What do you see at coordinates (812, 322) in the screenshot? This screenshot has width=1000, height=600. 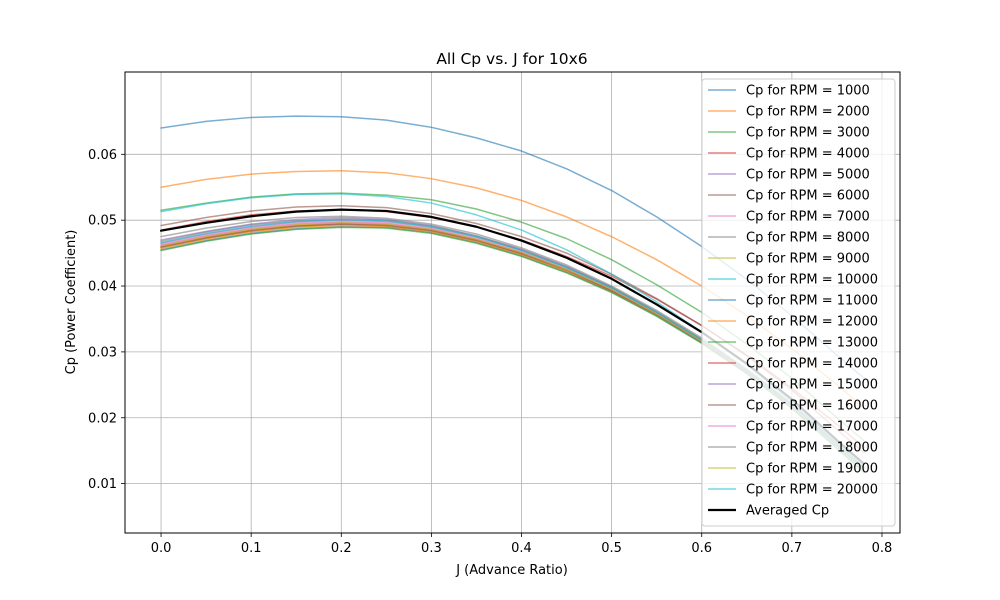 I see `legend-entry: Cp for RPM = 12000` at bounding box center [812, 322].